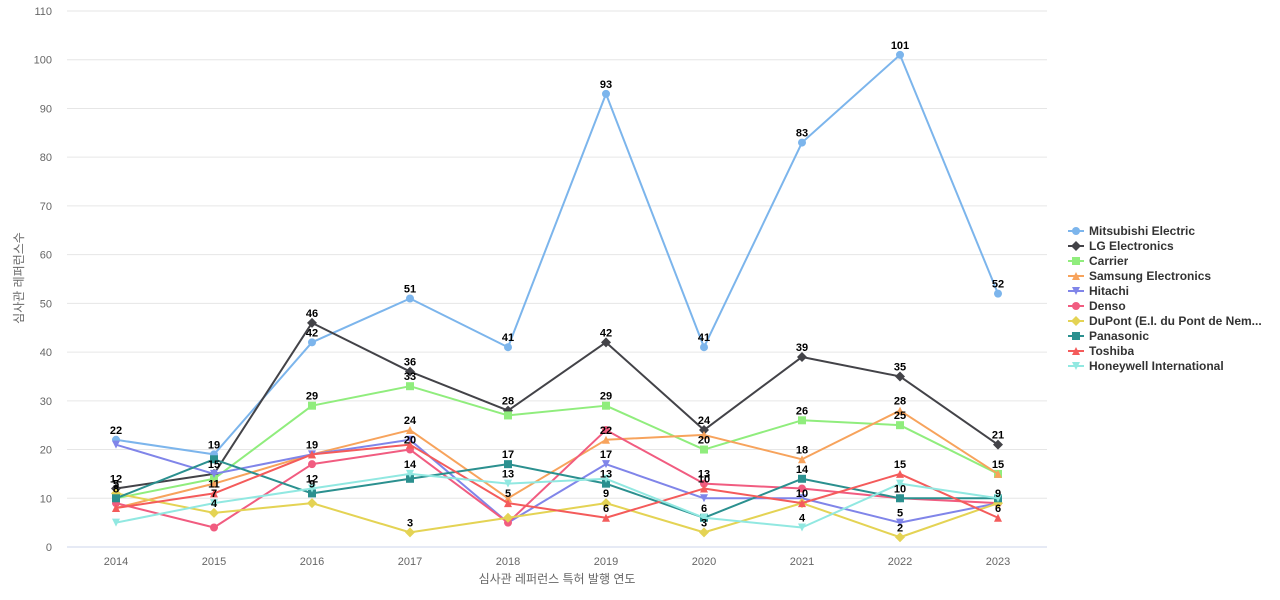 The image size is (1280, 600). What do you see at coordinates (1173, 275) in the screenshot?
I see `legend-item: Samsung Electronics` at bounding box center [1173, 275].